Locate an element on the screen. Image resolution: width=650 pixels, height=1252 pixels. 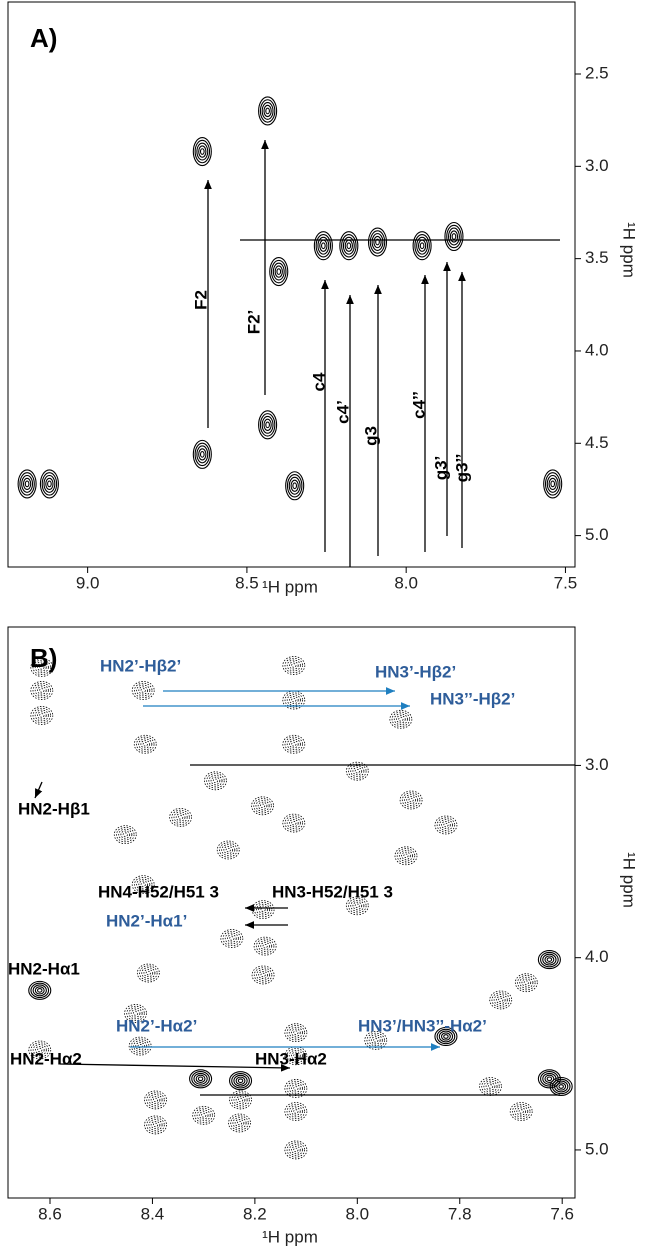
annotation: HN2’-Hβ2’ is located at coordinates (140, 665).